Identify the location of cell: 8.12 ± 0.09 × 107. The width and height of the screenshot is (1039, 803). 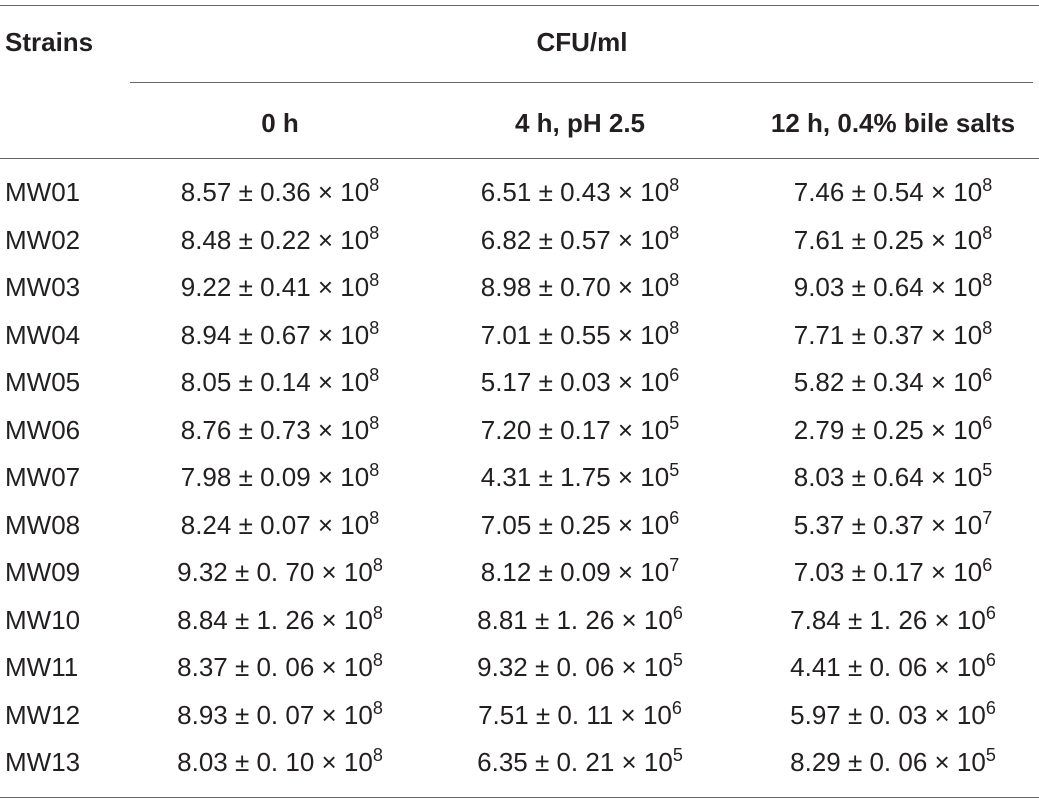
(580, 571).